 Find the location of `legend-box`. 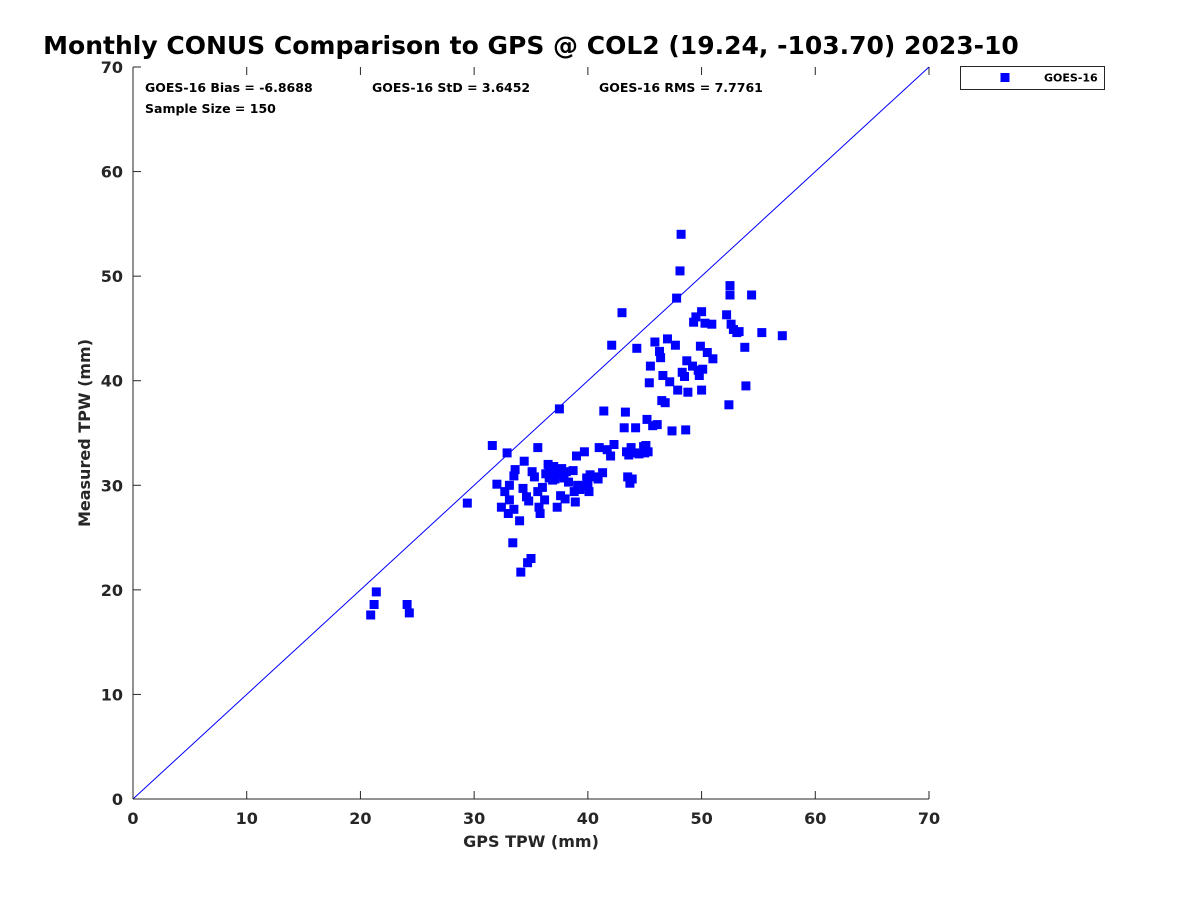

legend-box is located at coordinates (1032, 78).